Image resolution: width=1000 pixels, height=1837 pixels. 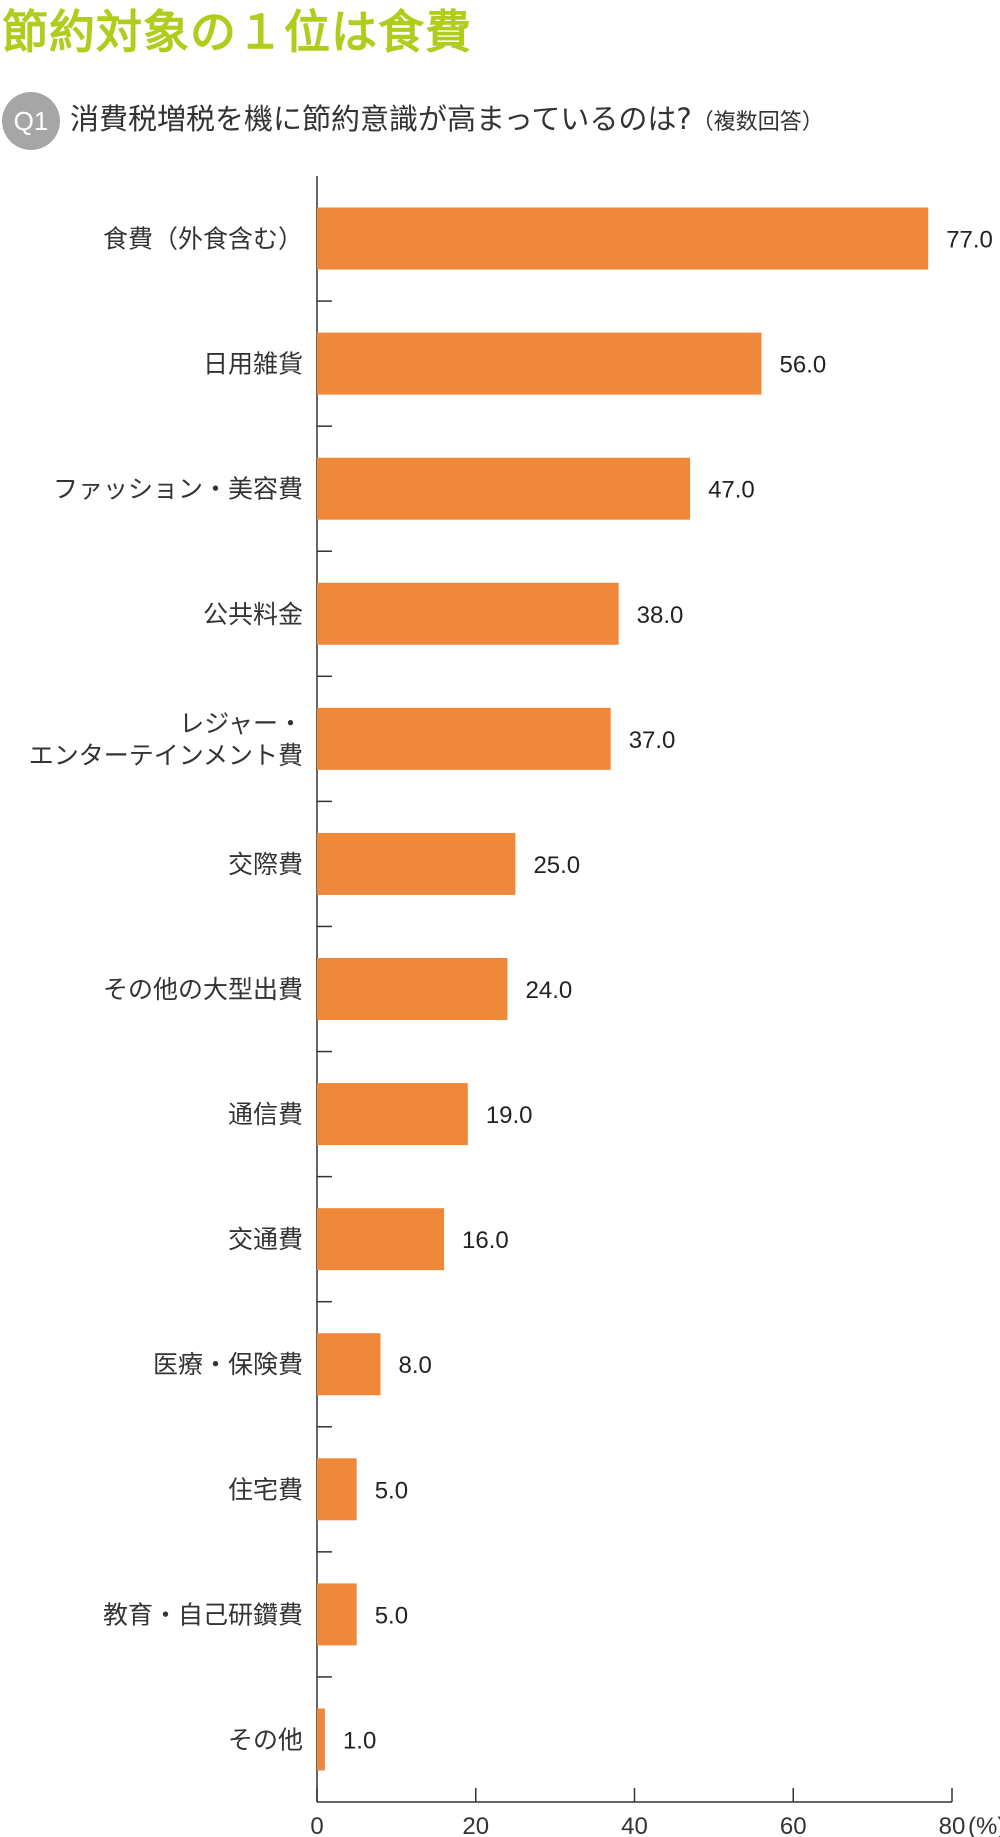 I want to click on category-label: 食費（外食含む）, so click(x=203, y=239).